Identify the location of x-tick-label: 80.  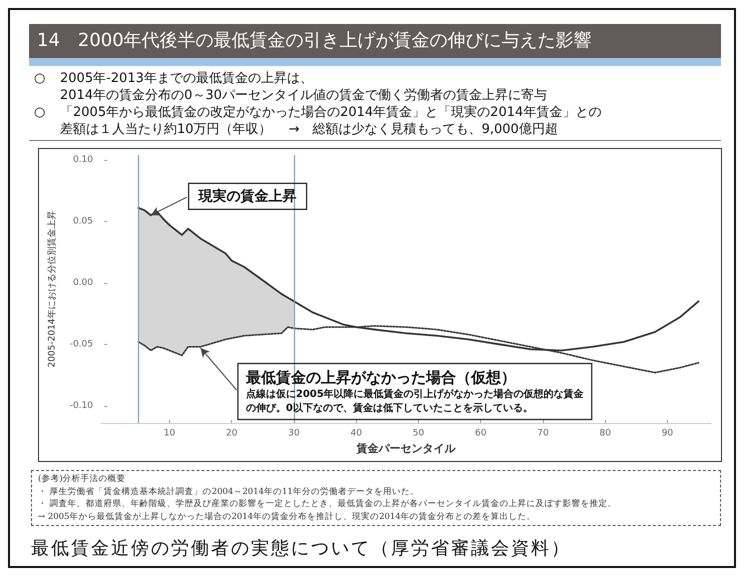
(605, 433).